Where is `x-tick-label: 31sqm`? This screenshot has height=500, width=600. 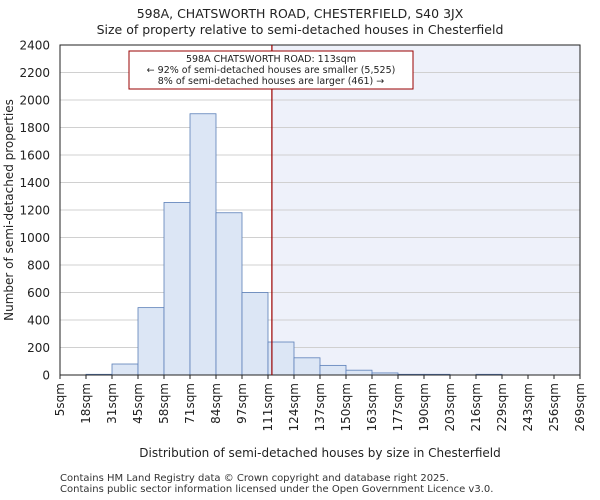
x-tick-label: 31sqm is located at coordinates (112, 403).